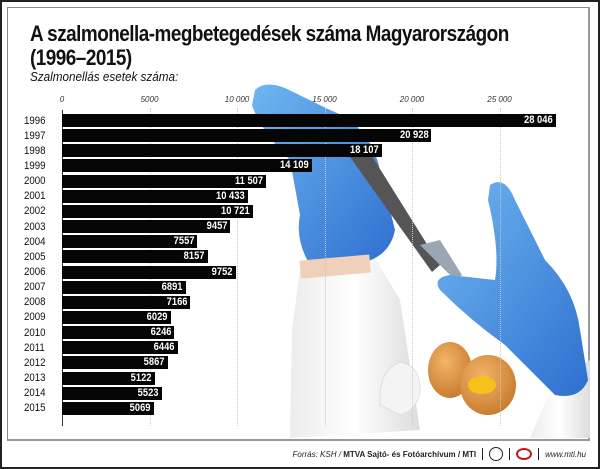 This screenshot has height=469, width=600. Describe the element at coordinates (565, 454) in the screenshot. I see `website-link: www.mti.hu` at that location.